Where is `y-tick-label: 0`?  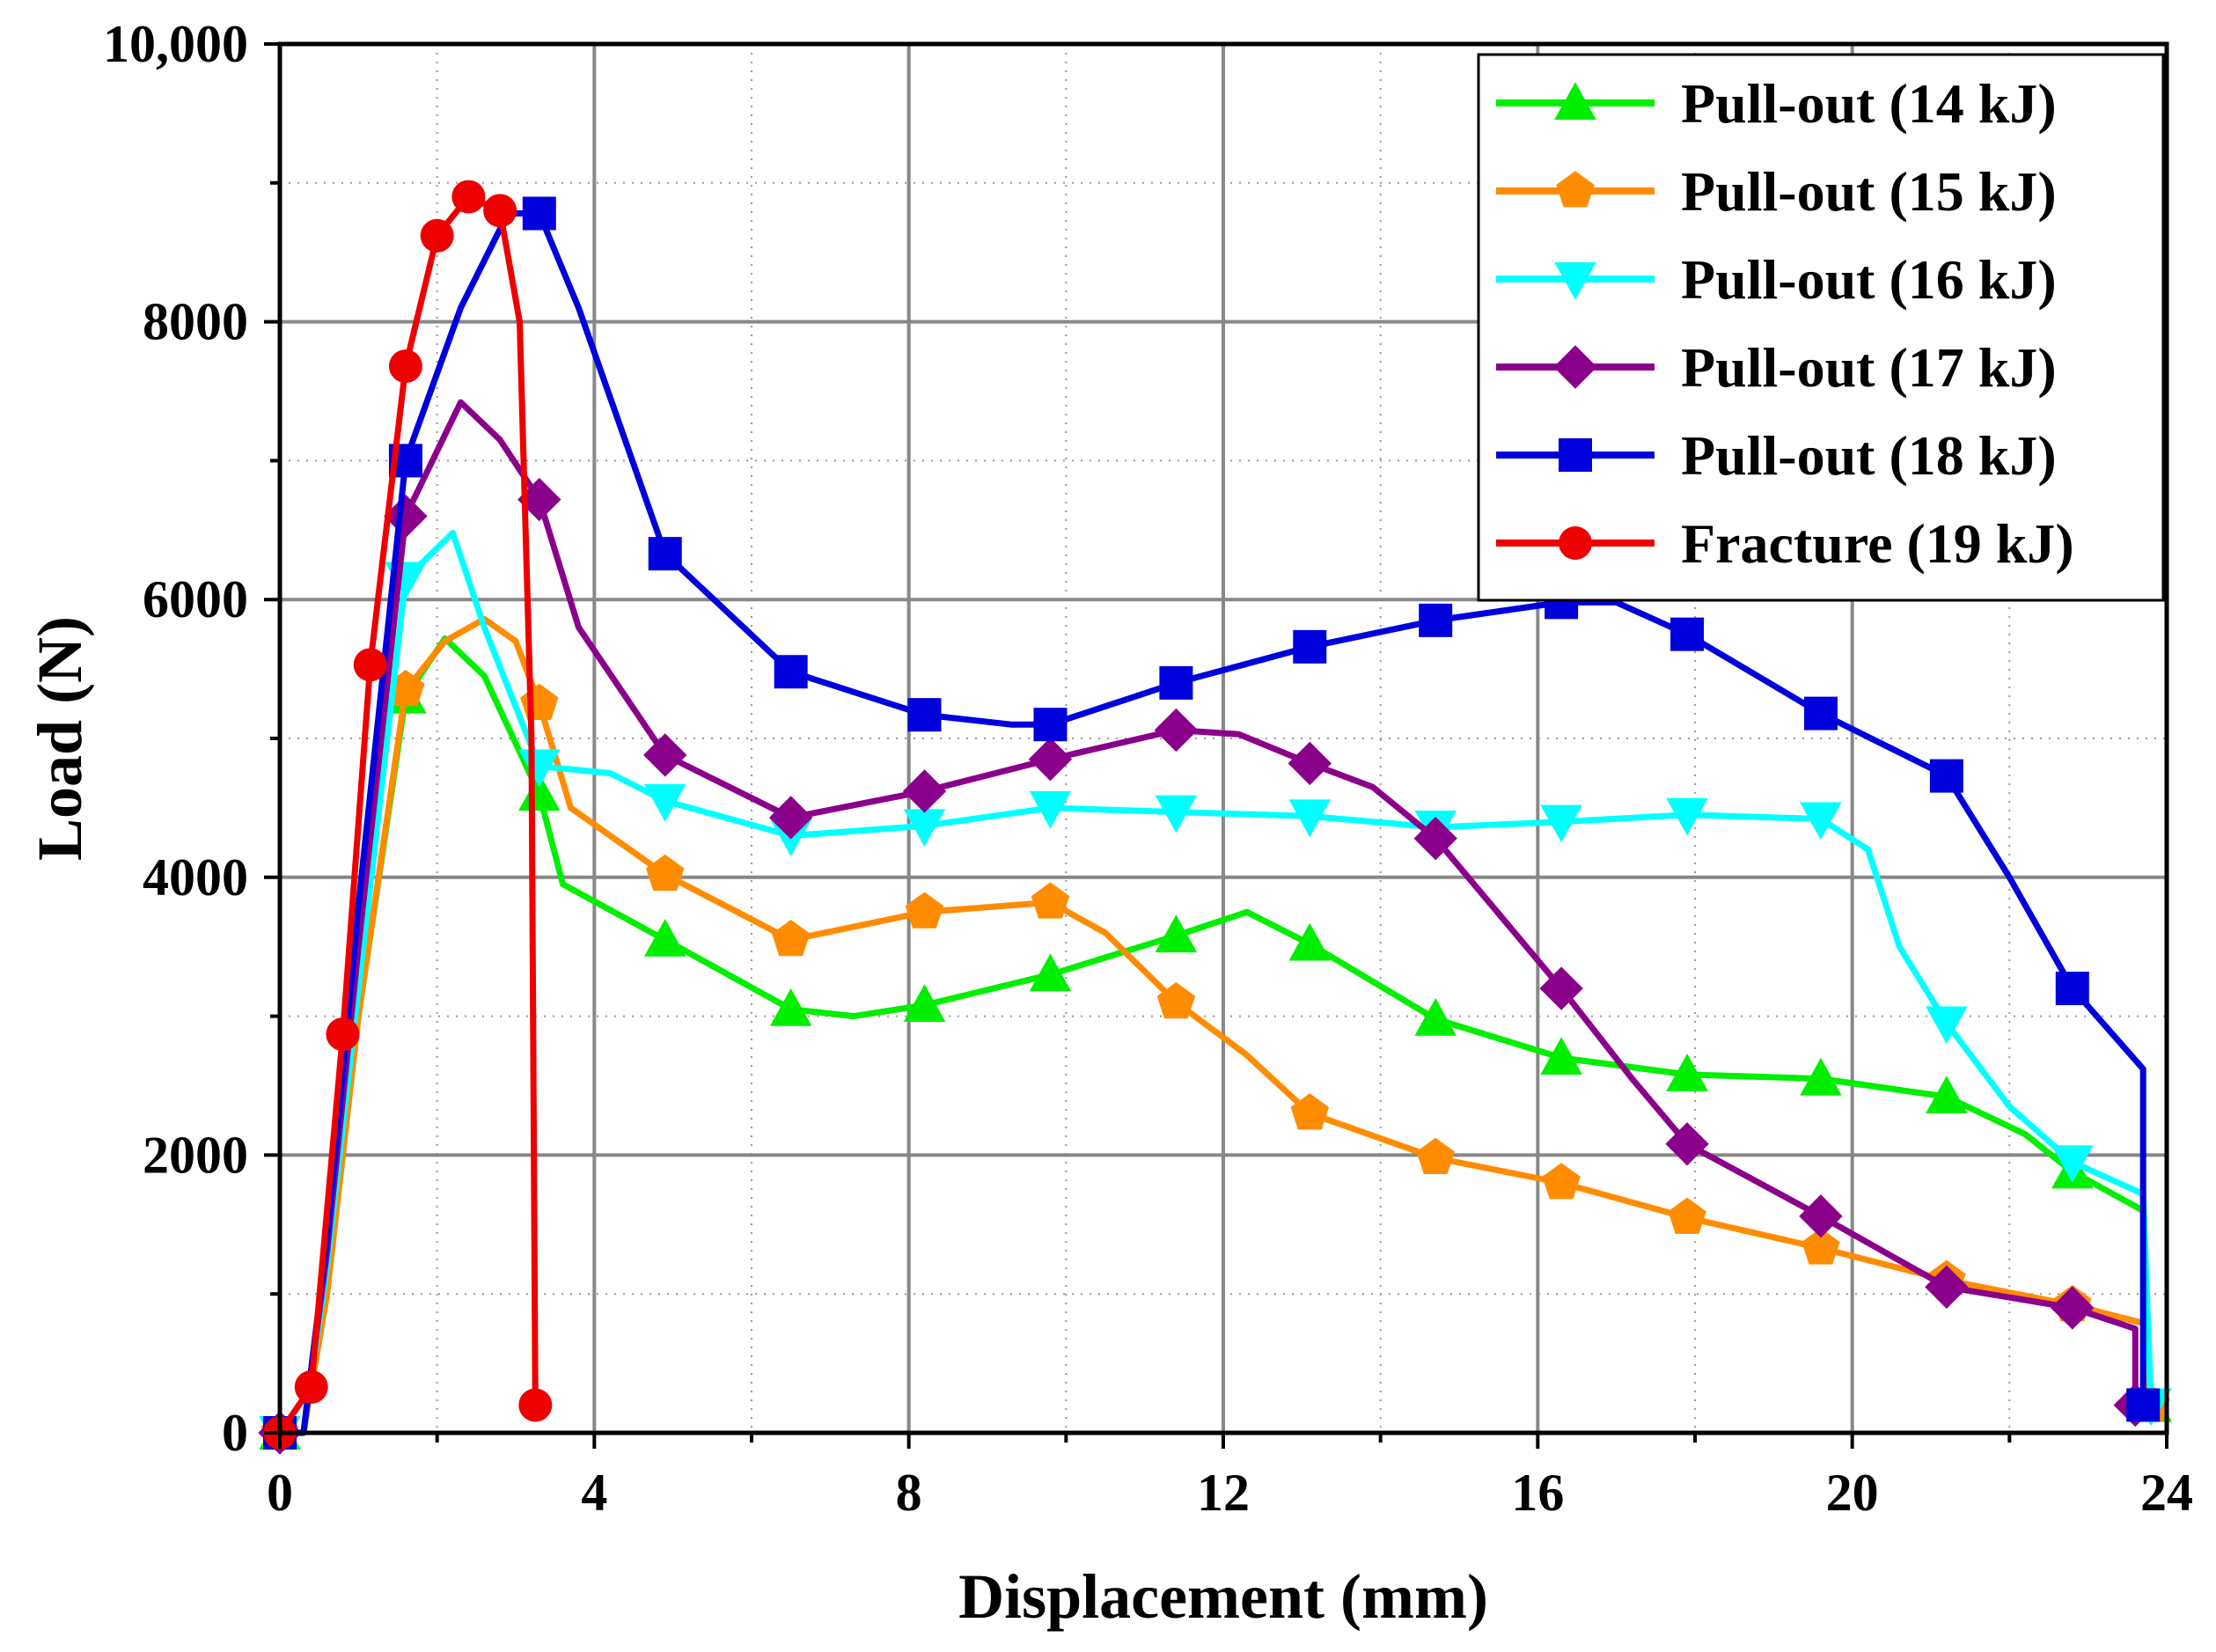 y-tick-label: 0 is located at coordinates (235, 1433).